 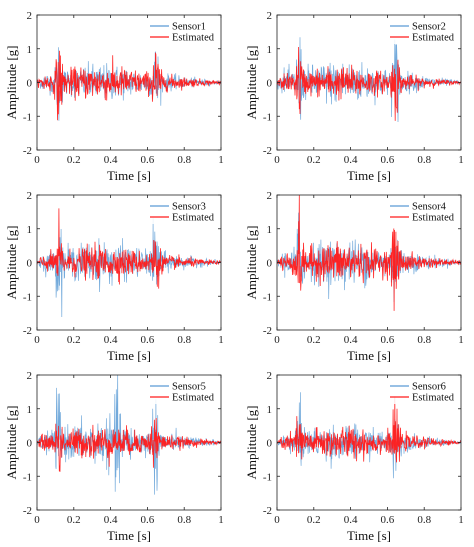 What do you see at coordinates (189, 387) in the screenshot?
I see `legend-entry: Sensor5` at bounding box center [189, 387].